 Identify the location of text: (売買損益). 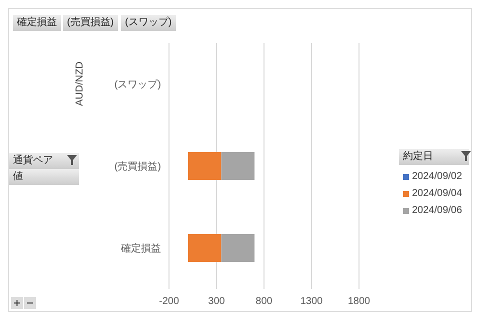
(90, 23).